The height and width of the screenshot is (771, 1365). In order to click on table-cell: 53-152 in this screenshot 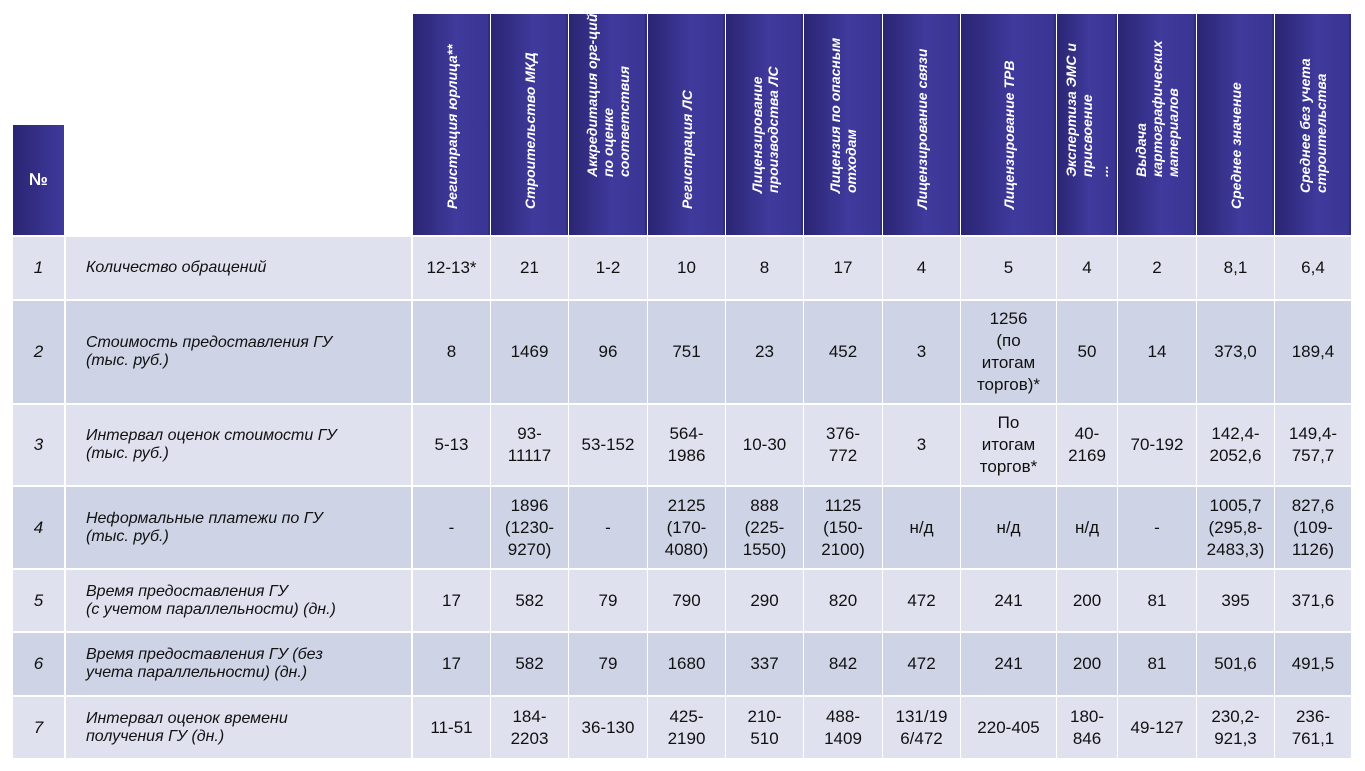, I will do `click(608, 445)`.